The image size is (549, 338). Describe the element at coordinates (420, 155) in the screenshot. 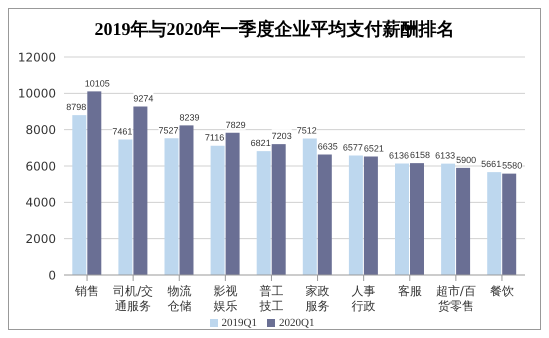

I see `data-label: 6158` at that location.